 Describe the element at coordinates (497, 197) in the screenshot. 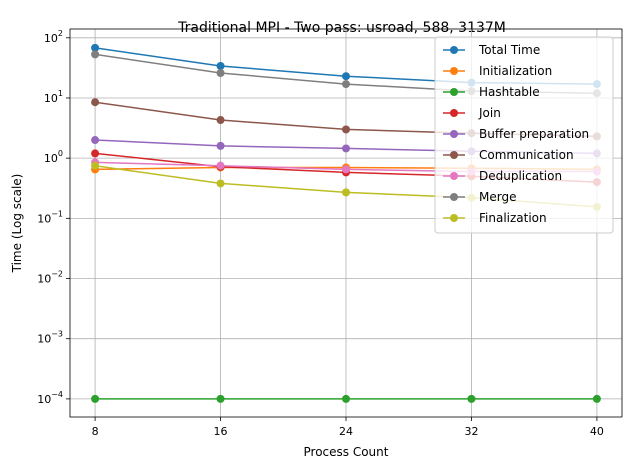

I see `legend-label: Merge` at that location.